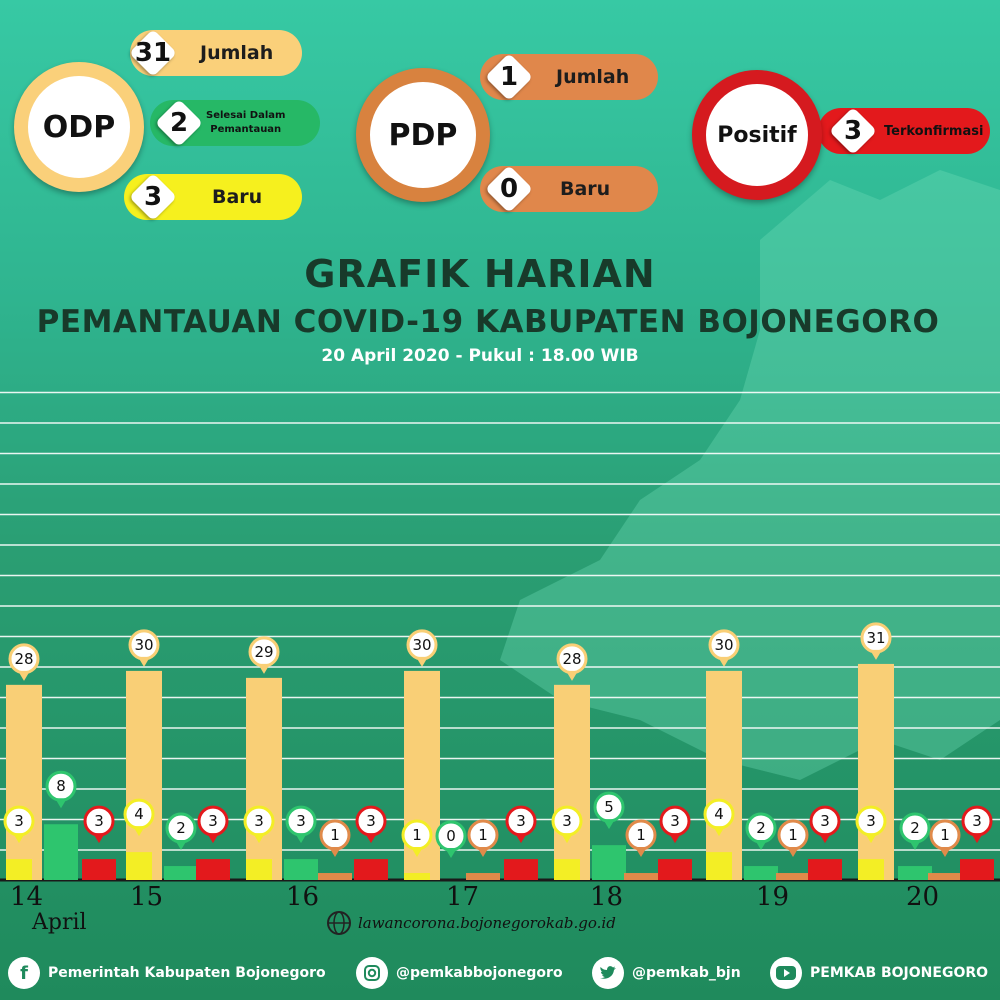 This screenshot has height=1000, width=1000. Describe the element at coordinates (479, 973) in the screenshot. I see `instagram-text: @pemkabbojonegoro` at that location.